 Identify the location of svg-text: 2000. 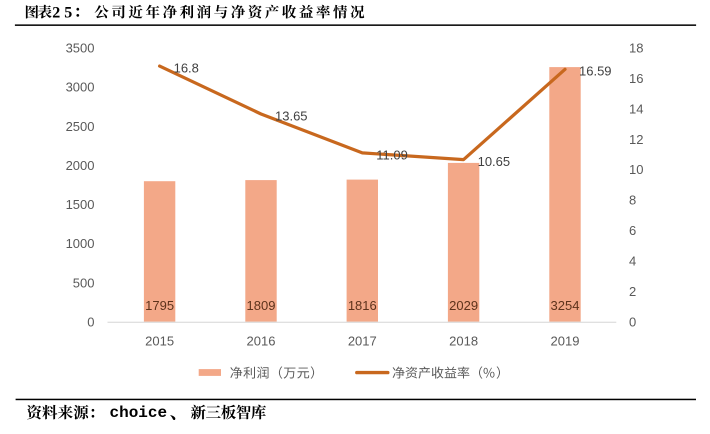
(80, 165).